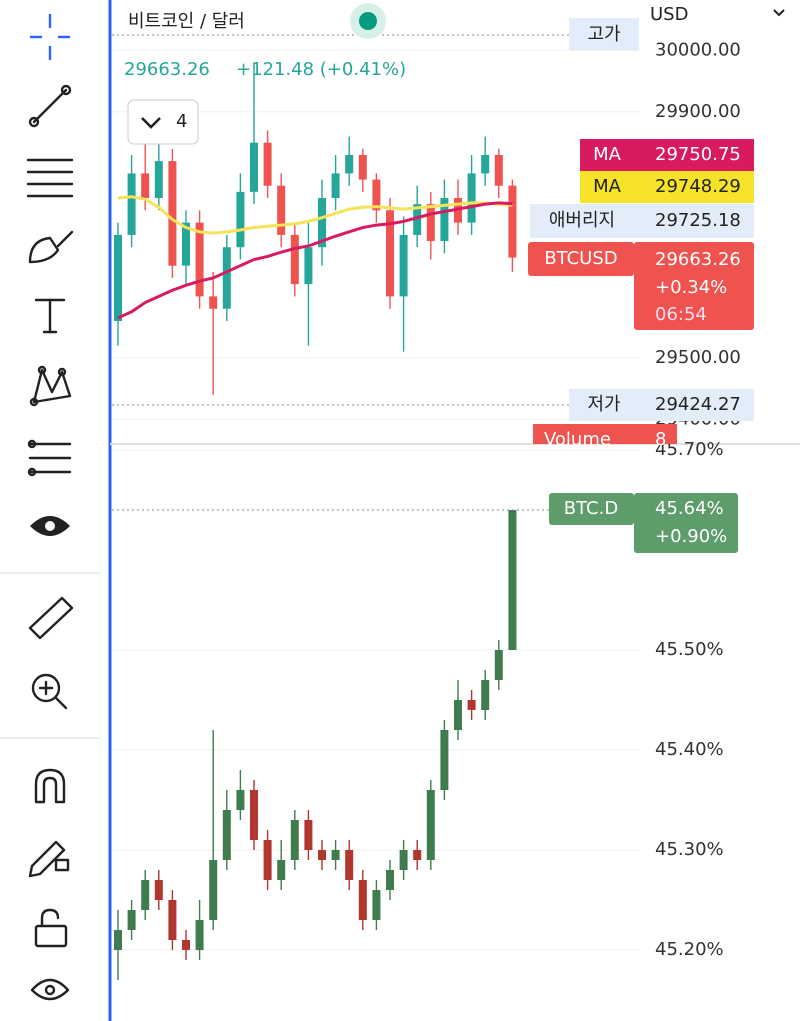 The width and height of the screenshot is (800, 1021). What do you see at coordinates (49, 458) in the screenshot?
I see `forecast-tool` at bounding box center [49, 458].